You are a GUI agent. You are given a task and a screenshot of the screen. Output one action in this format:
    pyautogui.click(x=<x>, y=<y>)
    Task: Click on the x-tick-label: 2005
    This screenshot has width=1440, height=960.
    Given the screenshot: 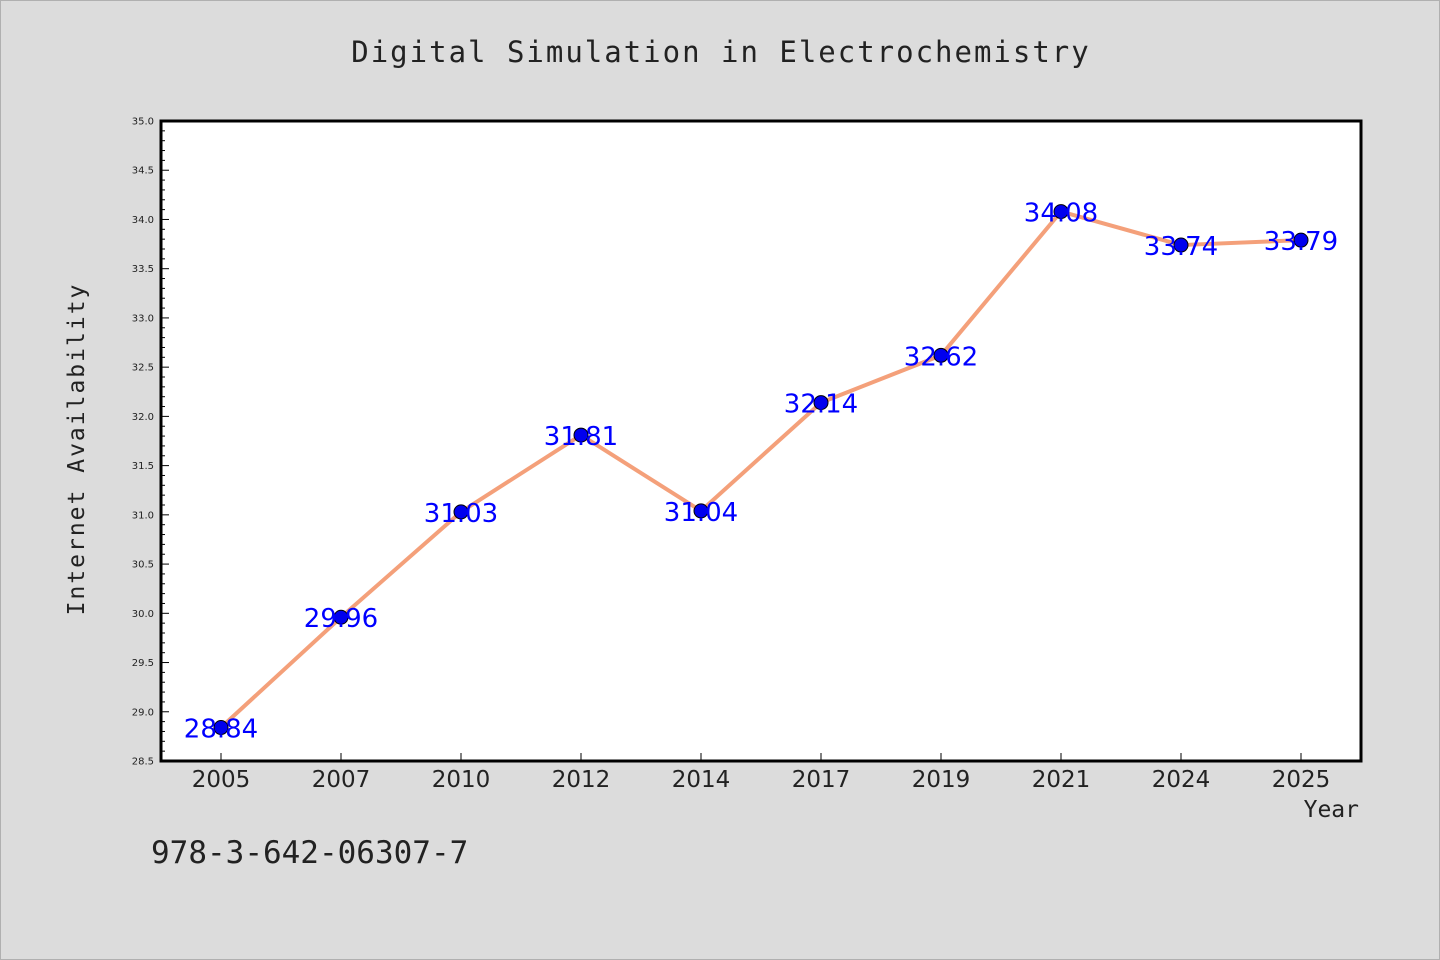 What is the action you would take?
    pyautogui.click(x=221, y=780)
    